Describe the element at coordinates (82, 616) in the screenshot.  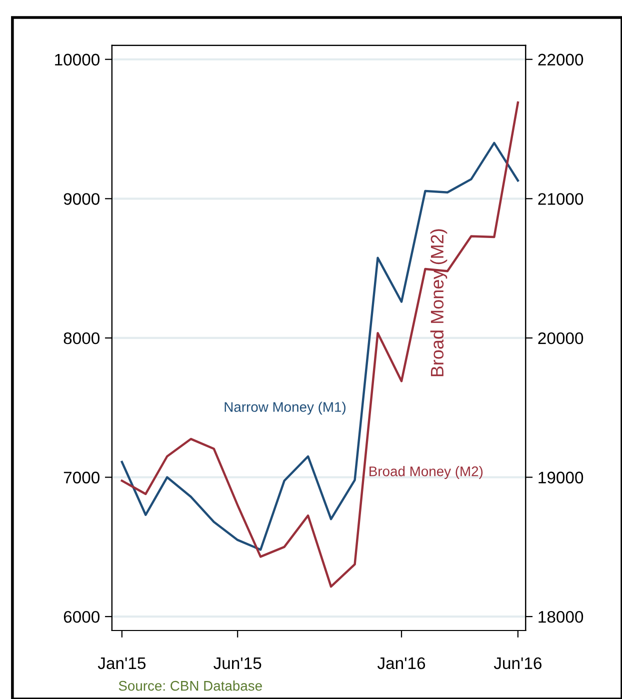
I see `y-tick-label: 6000` at that location.